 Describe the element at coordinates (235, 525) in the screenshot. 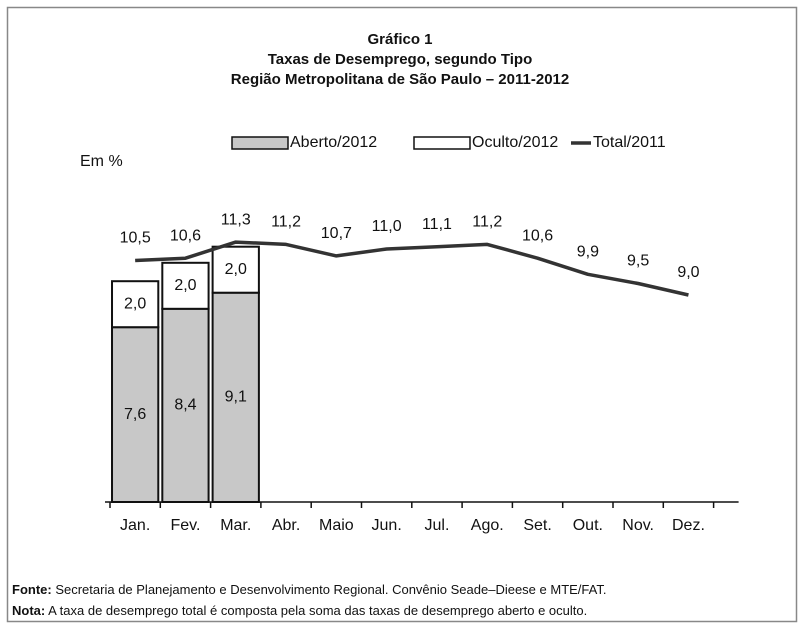

I see `x-tick-label: Mar.` at that location.